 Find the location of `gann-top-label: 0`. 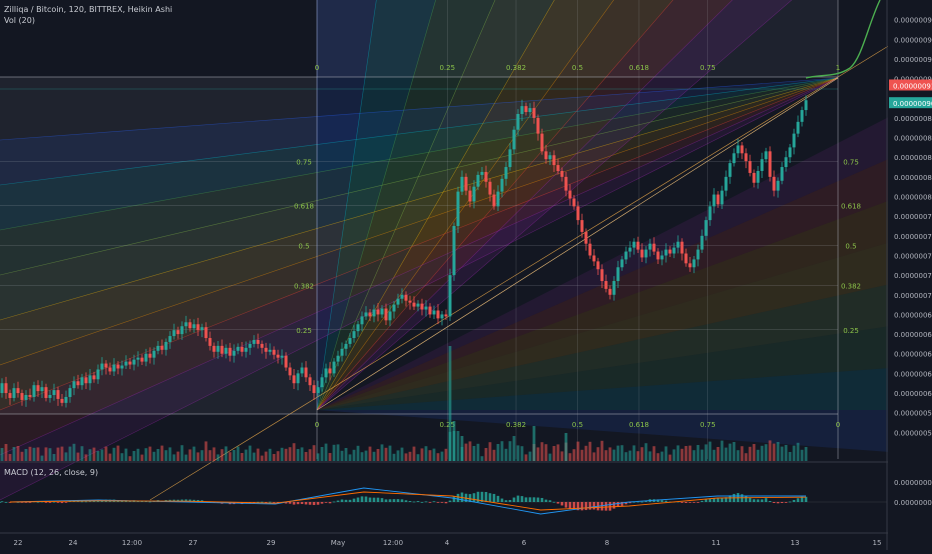

gann-top-label: 0 is located at coordinates (317, 68).